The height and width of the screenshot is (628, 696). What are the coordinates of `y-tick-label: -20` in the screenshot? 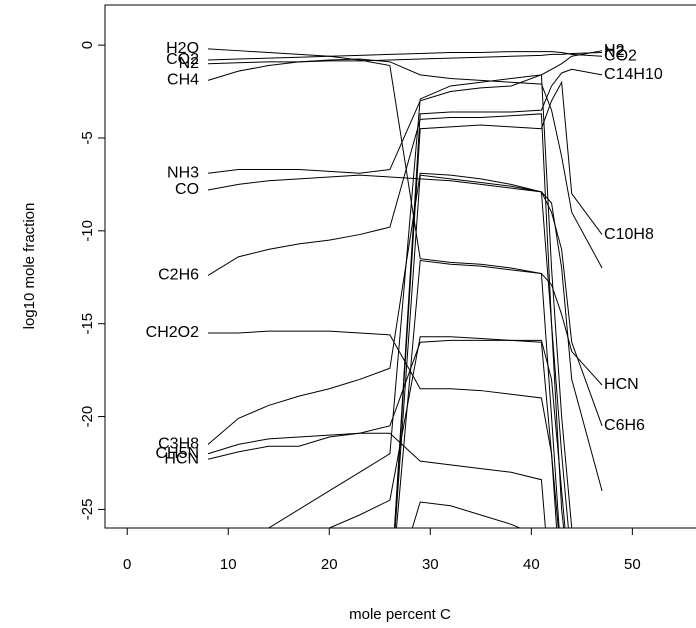 It's located at (87, 417).